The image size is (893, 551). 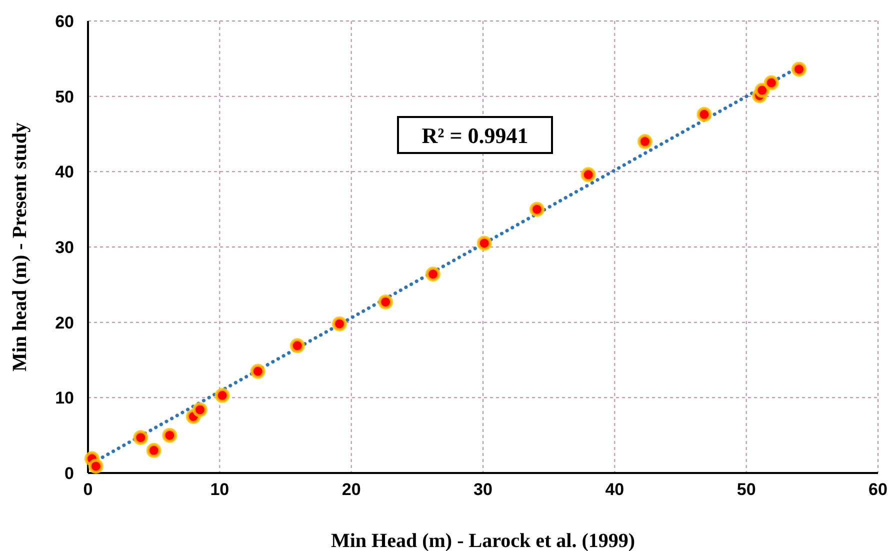 What do you see at coordinates (69, 473) in the screenshot?
I see `y-tick-label: 0` at bounding box center [69, 473].